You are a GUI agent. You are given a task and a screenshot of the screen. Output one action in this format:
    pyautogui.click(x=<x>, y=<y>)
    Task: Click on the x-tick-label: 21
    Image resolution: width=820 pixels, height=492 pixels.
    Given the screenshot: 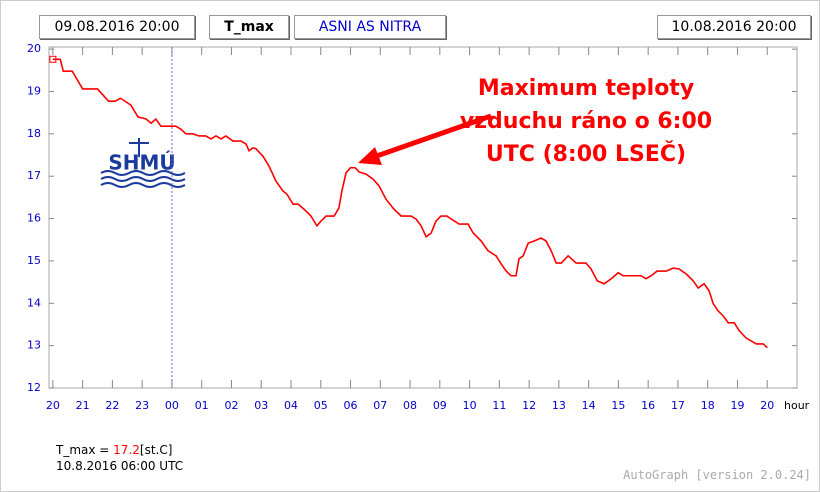 What is the action you would take?
    pyautogui.click(x=83, y=405)
    